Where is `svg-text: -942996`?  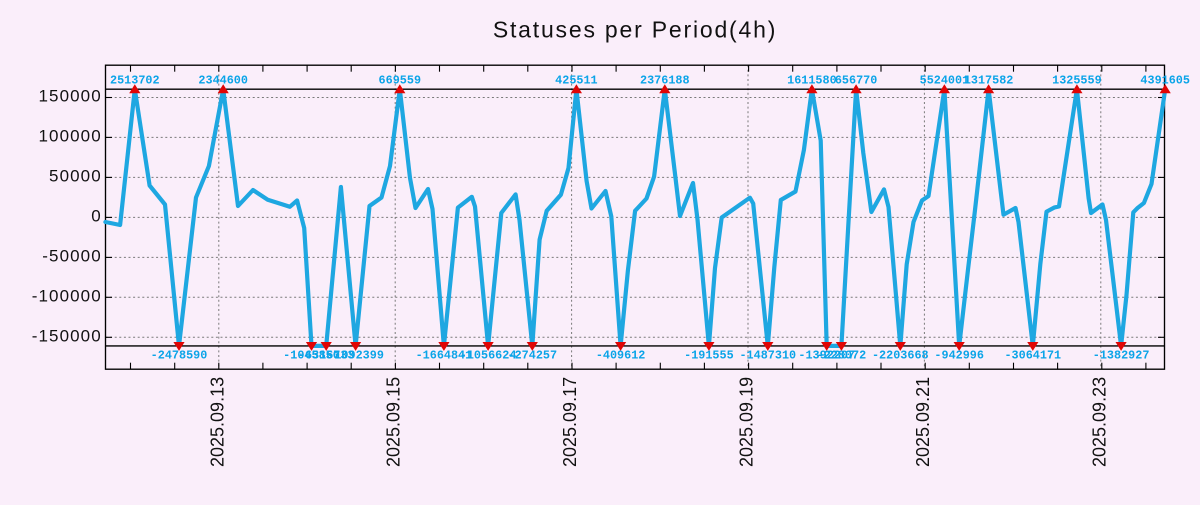 svg-text: -942996 is located at coordinates (959, 356).